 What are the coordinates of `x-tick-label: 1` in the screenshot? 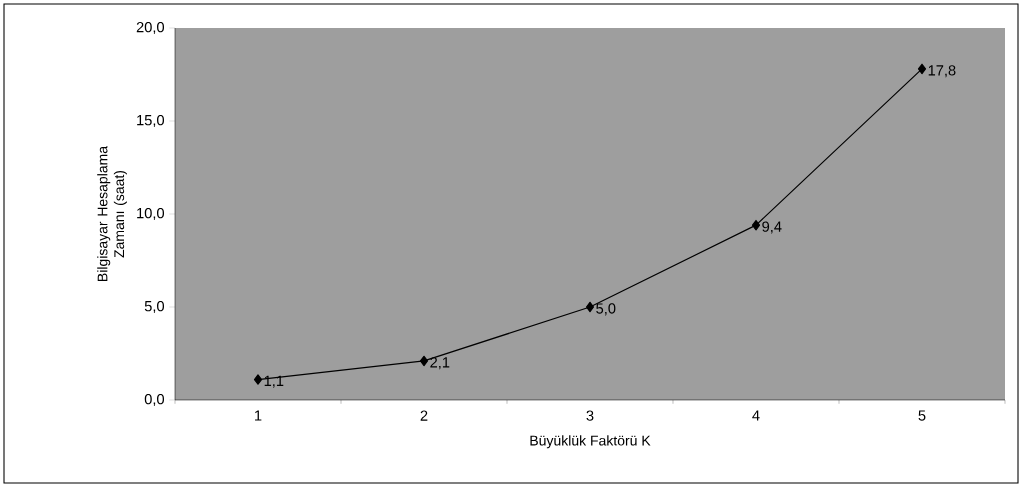 It's located at (258, 415).